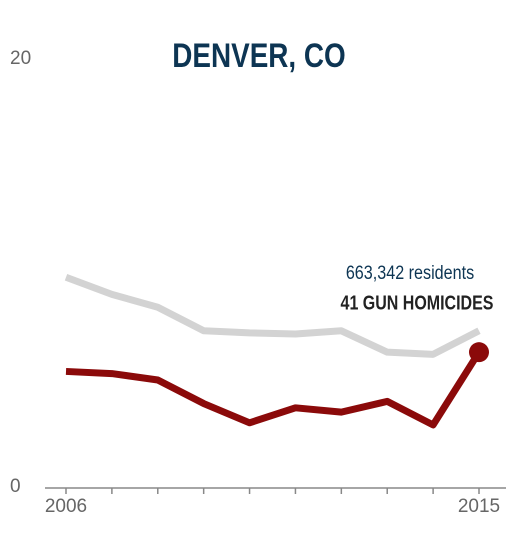 The width and height of the screenshot is (522, 535). I want to click on end-point, so click(479, 352).